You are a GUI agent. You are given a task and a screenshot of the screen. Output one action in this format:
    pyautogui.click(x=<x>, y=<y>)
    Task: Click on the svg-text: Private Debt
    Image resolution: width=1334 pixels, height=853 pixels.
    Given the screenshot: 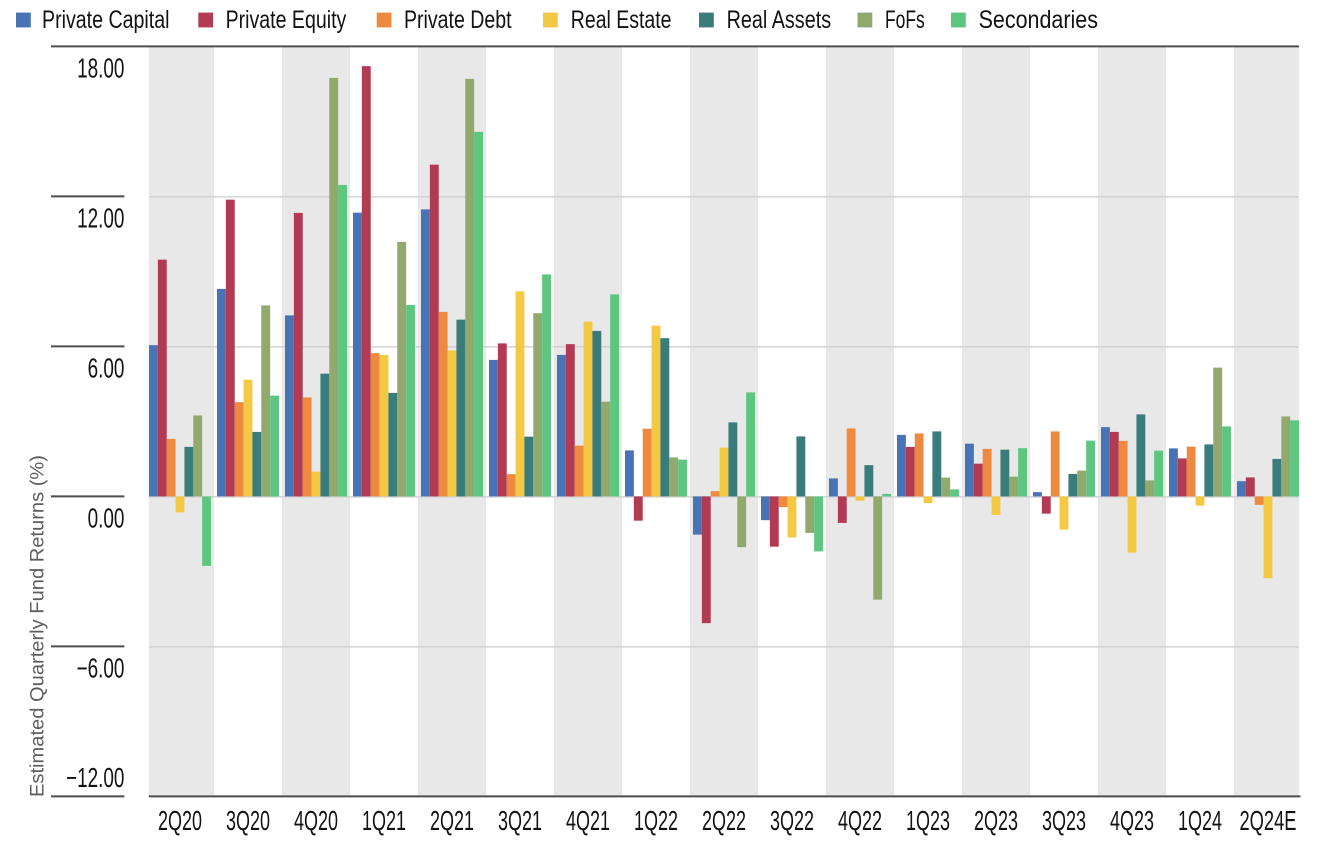 What is the action you would take?
    pyautogui.click(x=458, y=20)
    